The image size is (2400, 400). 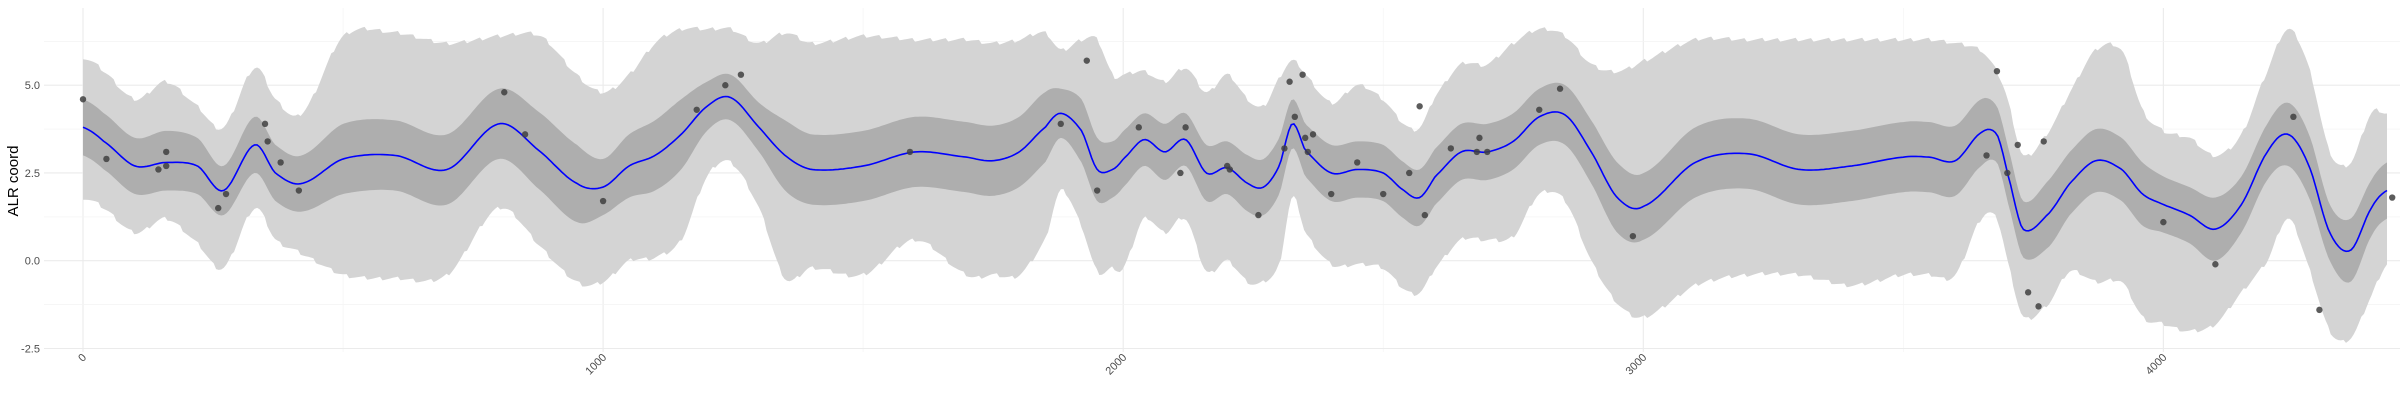 What do you see at coordinates (1637, 365) in the screenshot?
I see `x-tick-label: 3000` at bounding box center [1637, 365].